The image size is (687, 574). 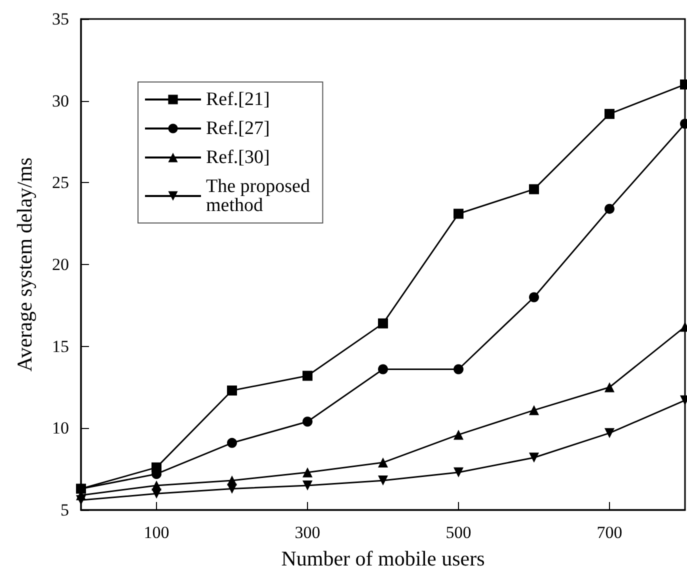 What do you see at coordinates (459, 532) in the screenshot?
I see `x-tick-label: 500` at bounding box center [459, 532].